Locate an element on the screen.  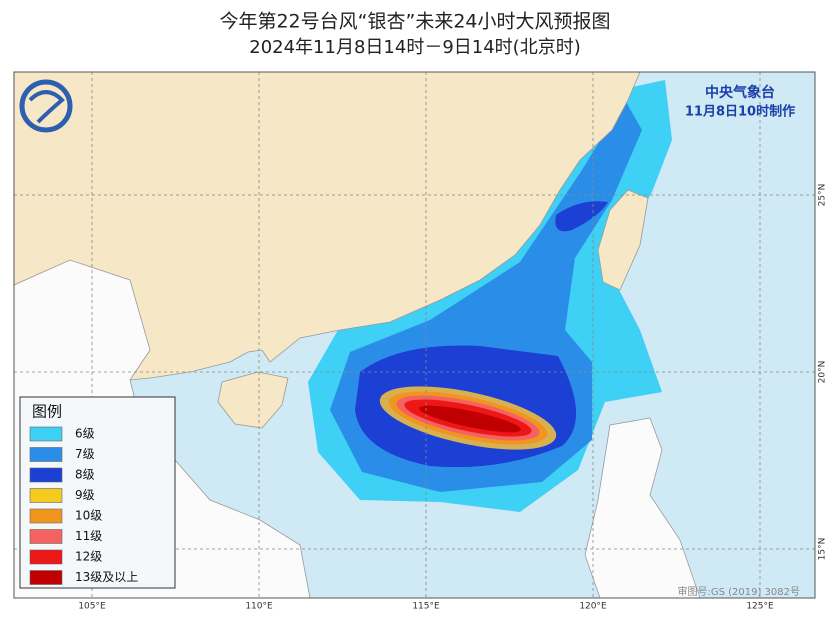
legend-title: 图例 is located at coordinates (47, 412).